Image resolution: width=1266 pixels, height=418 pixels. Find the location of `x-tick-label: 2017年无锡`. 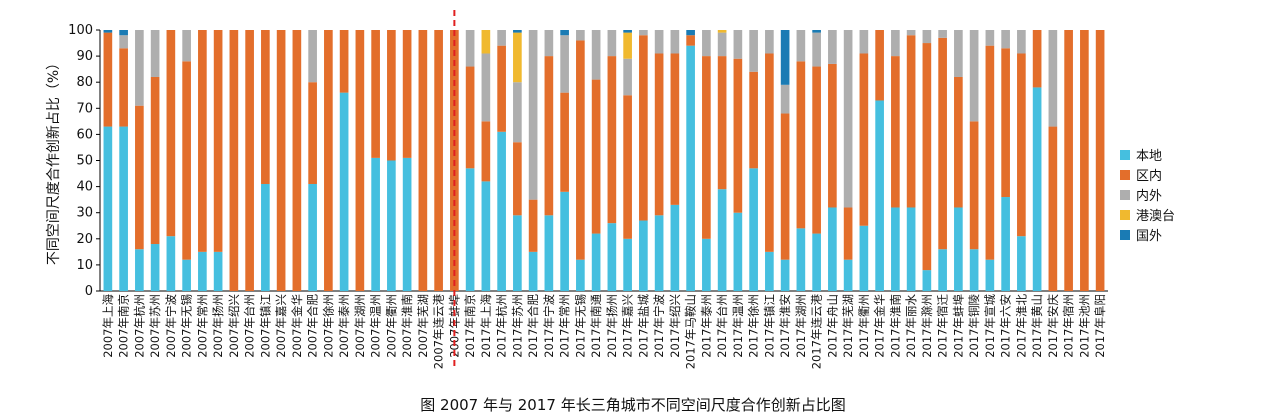

x-tick-label: 2017年无锡 is located at coordinates (580, 326).